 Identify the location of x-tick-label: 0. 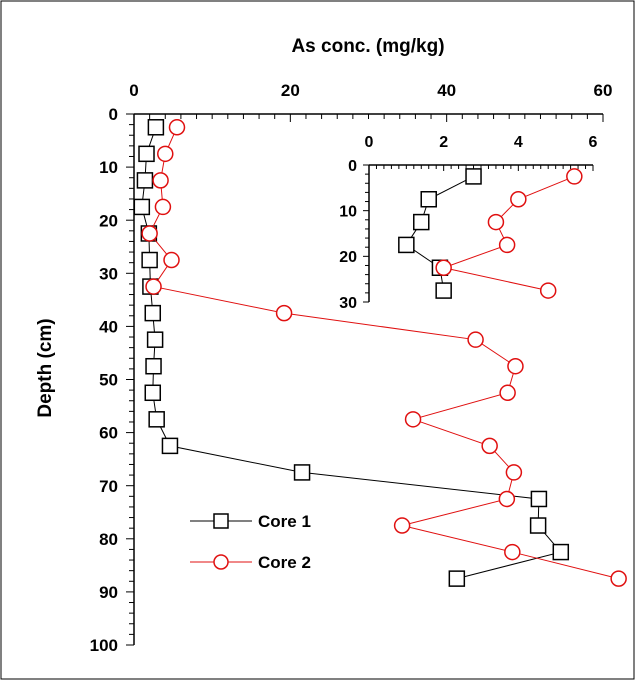
(133, 90).